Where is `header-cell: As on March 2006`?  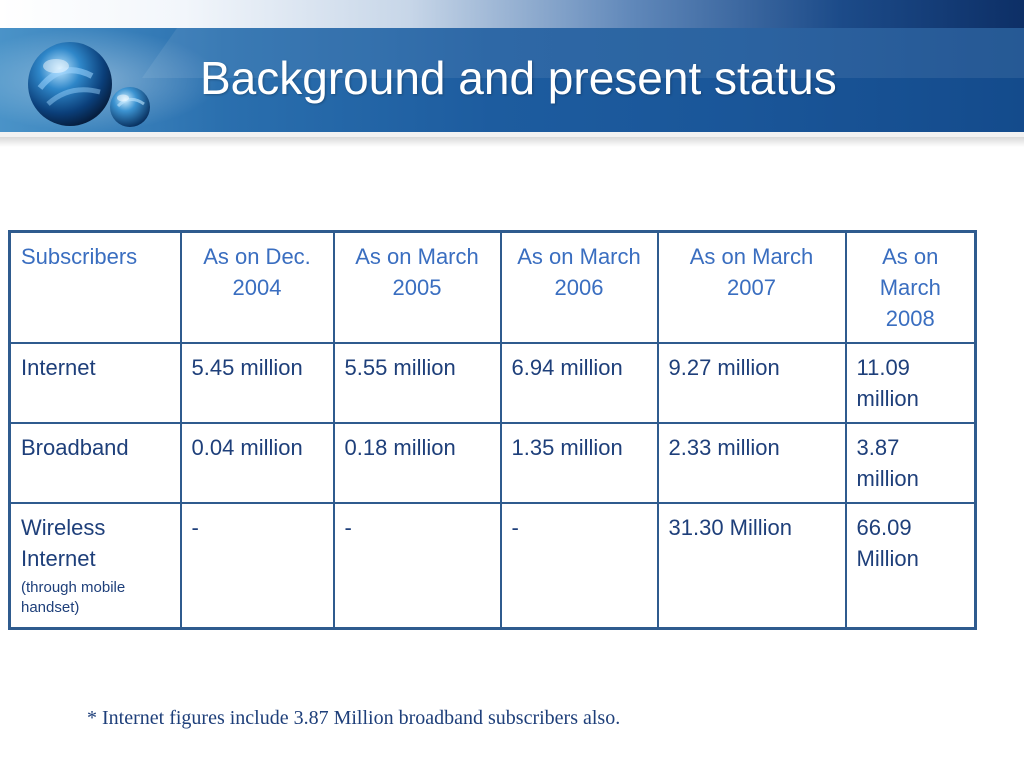 header-cell: As on March 2006 is located at coordinates (579, 287).